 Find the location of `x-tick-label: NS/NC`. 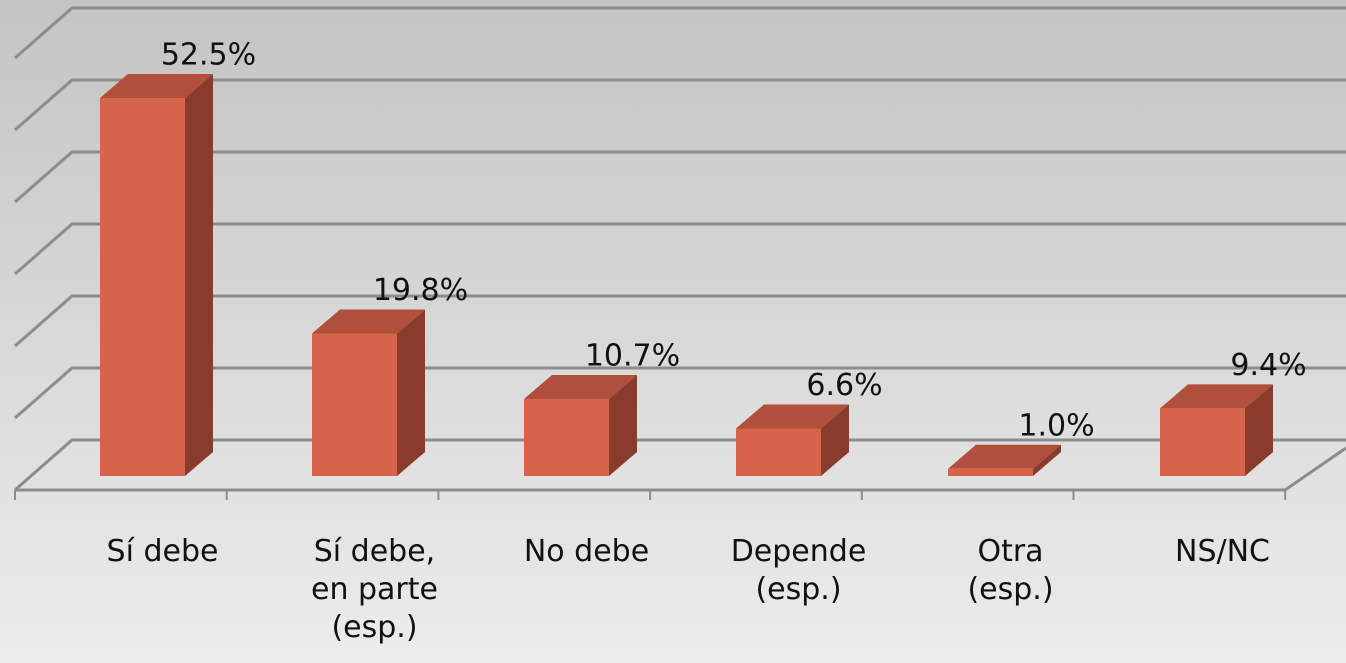

x-tick-label: NS/NC is located at coordinates (1222, 551).